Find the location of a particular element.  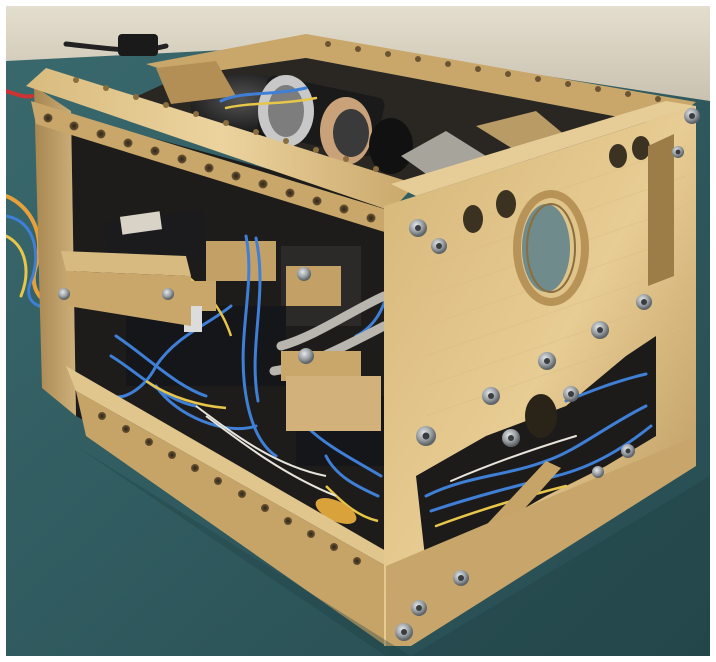

interior-brass-parts is located at coordinates (282, 402).